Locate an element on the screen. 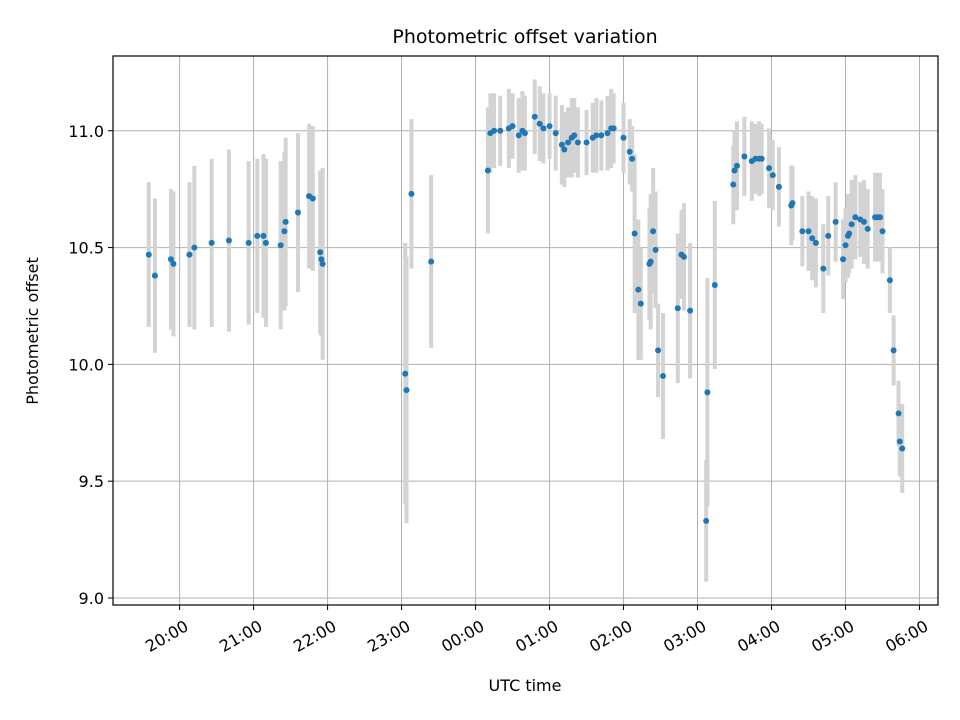  y-tick-label: 10.0 is located at coordinates (86, 364).